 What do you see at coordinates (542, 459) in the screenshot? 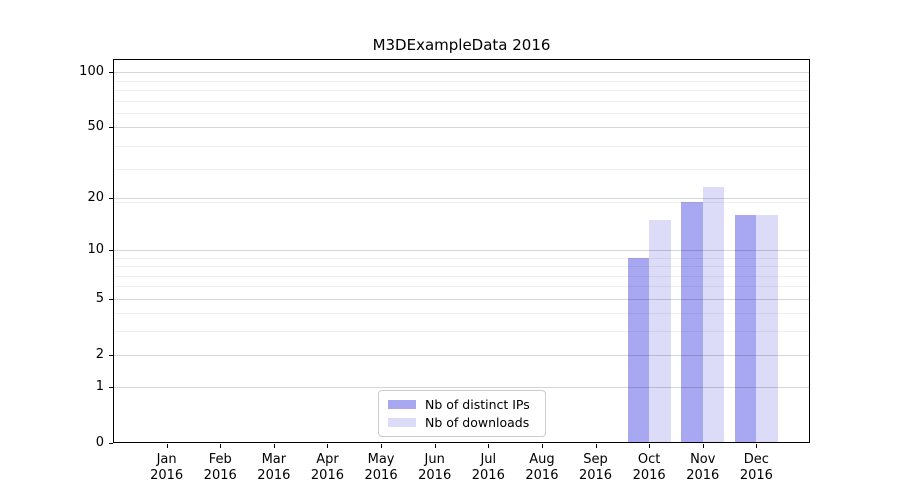
I see `x-tick-month: Aug` at bounding box center [542, 459].